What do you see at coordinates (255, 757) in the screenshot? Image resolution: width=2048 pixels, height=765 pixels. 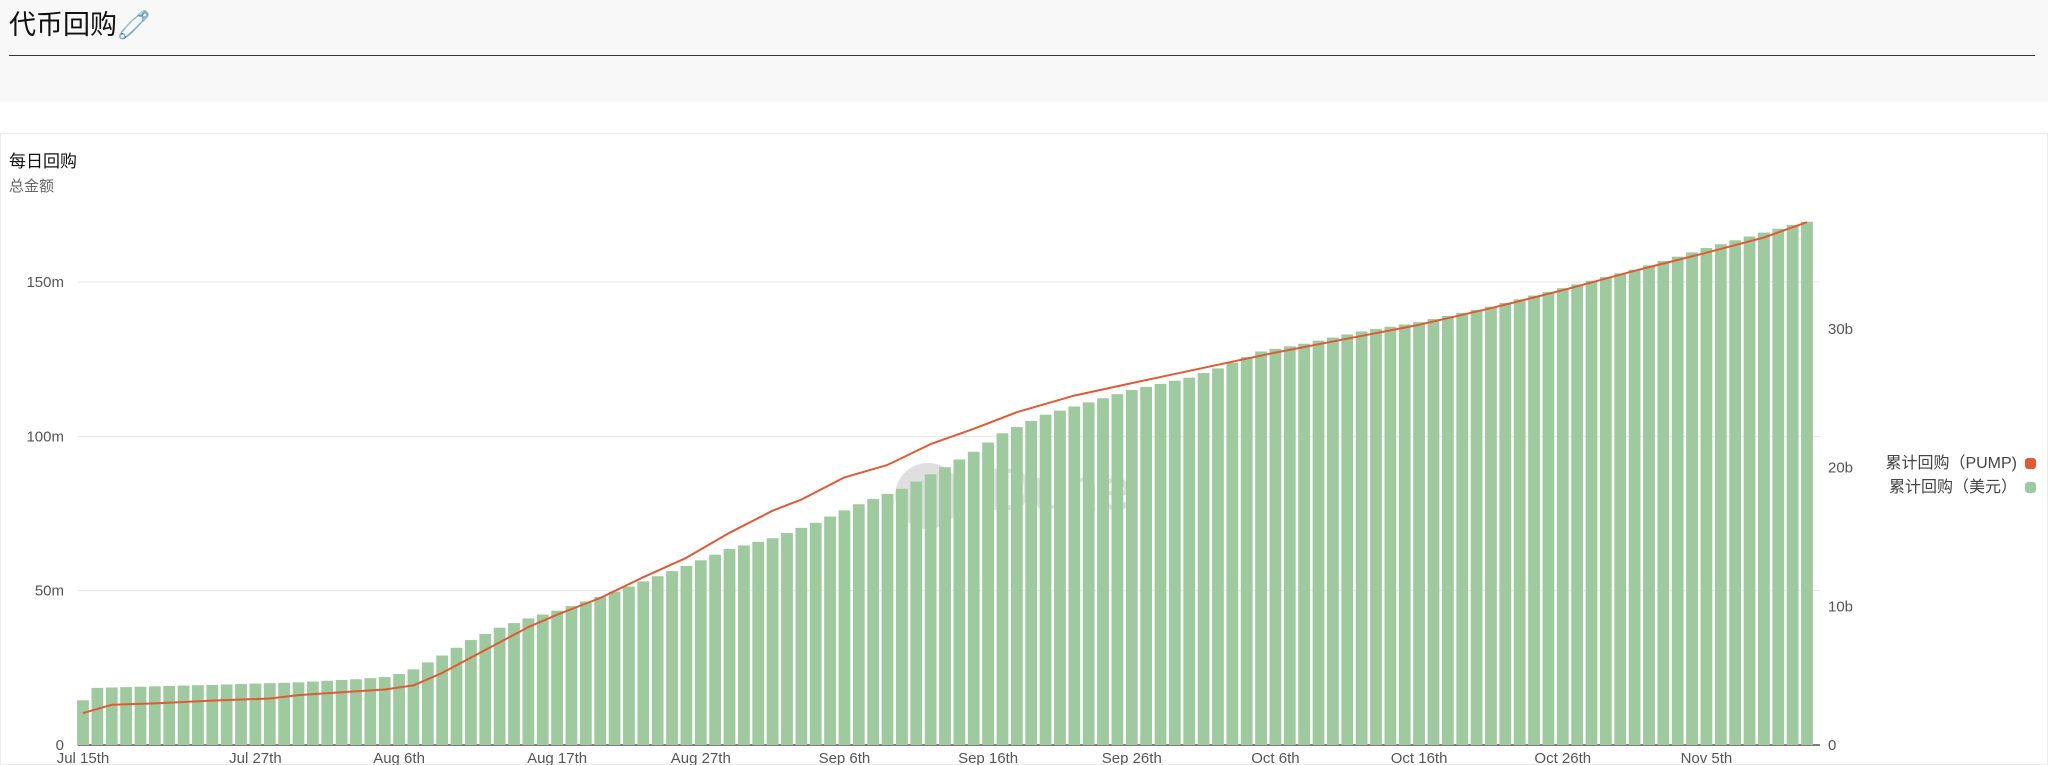 I see `x-tick-label: Jul 27th` at bounding box center [255, 757].